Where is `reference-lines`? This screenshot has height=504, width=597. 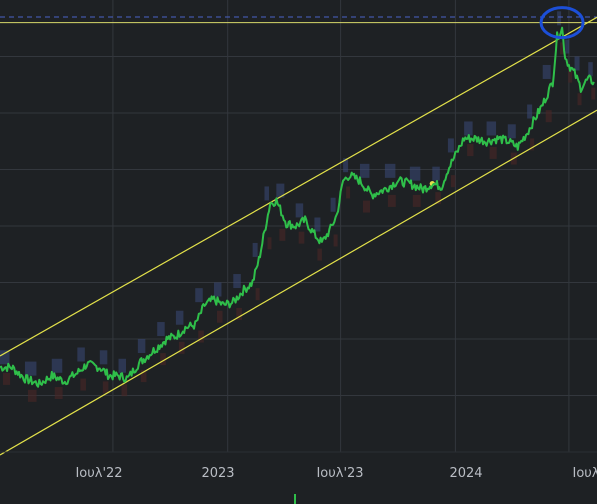 reference-lines is located at coordinates (298, 20).